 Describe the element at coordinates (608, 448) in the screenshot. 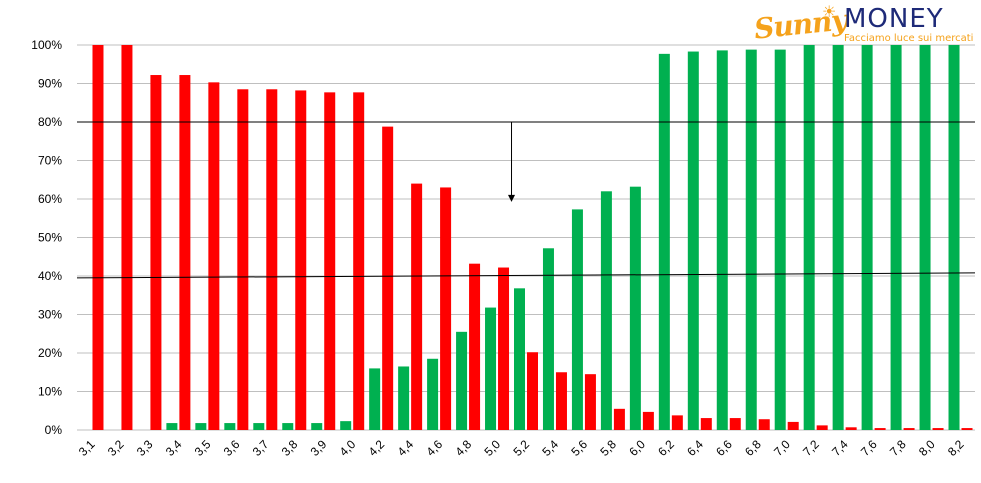

I see `x-tick-label: 5,8` at that location.